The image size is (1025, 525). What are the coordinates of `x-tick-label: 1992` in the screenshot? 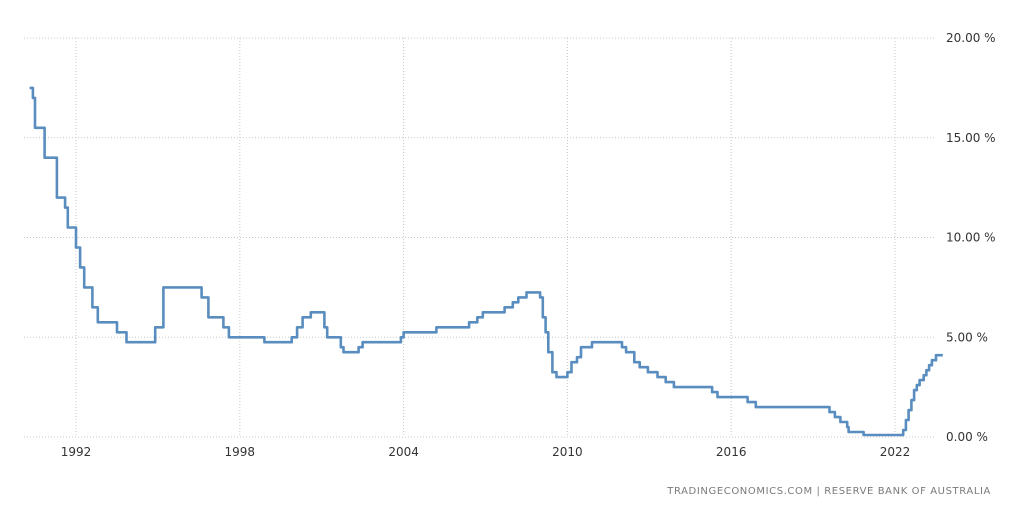 It's located at (76, 452).